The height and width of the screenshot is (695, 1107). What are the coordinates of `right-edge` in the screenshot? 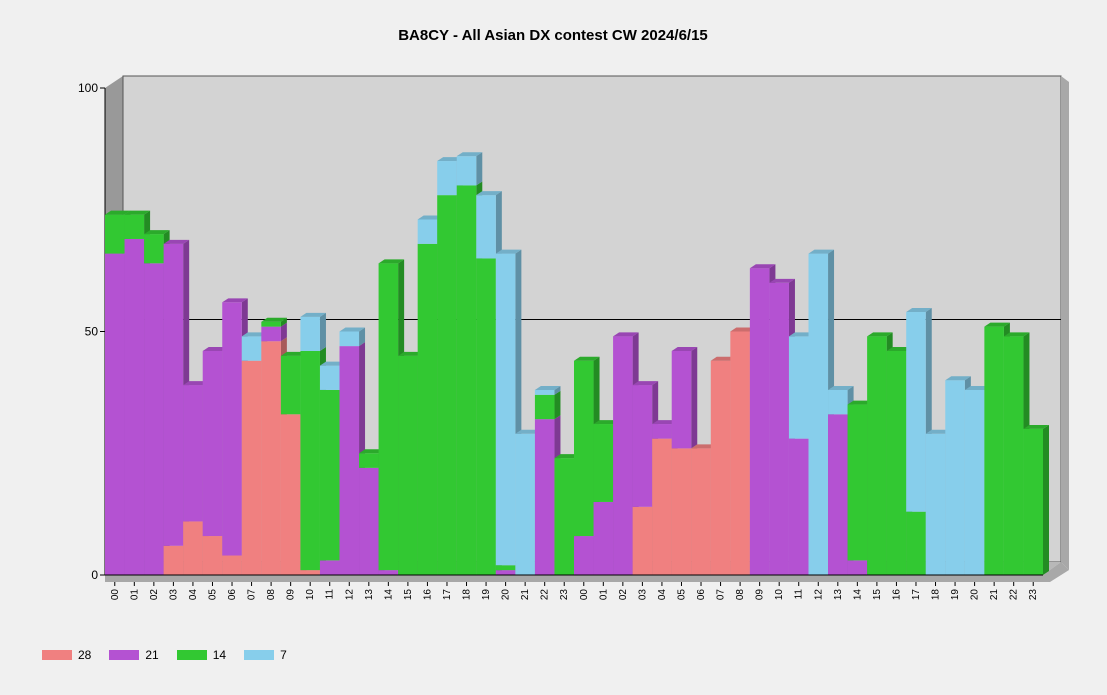 It's located at (1065, 323).